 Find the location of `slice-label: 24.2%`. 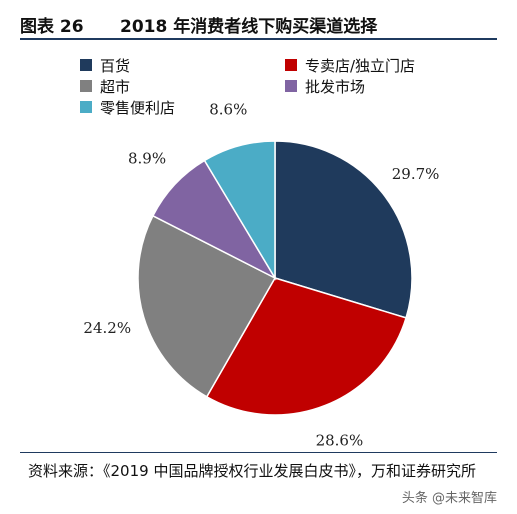

slice-label: 24.2% is located at coordinates (107, 328).